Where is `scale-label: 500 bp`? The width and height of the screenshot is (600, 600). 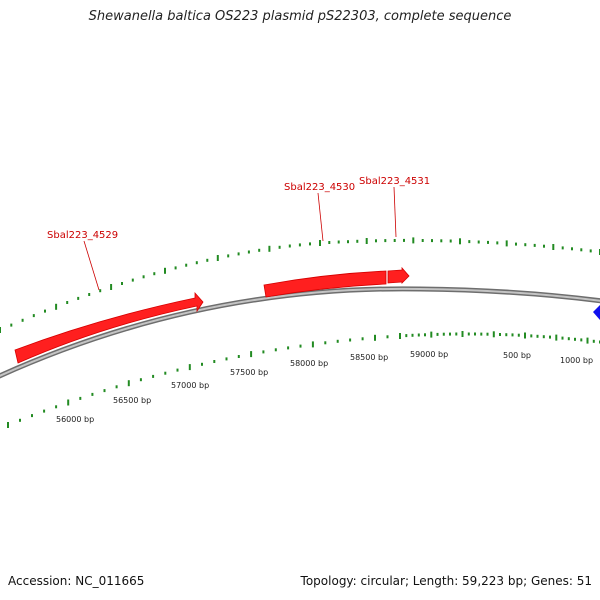 scale-label: 500 bp is located at coordinates (517, 355).